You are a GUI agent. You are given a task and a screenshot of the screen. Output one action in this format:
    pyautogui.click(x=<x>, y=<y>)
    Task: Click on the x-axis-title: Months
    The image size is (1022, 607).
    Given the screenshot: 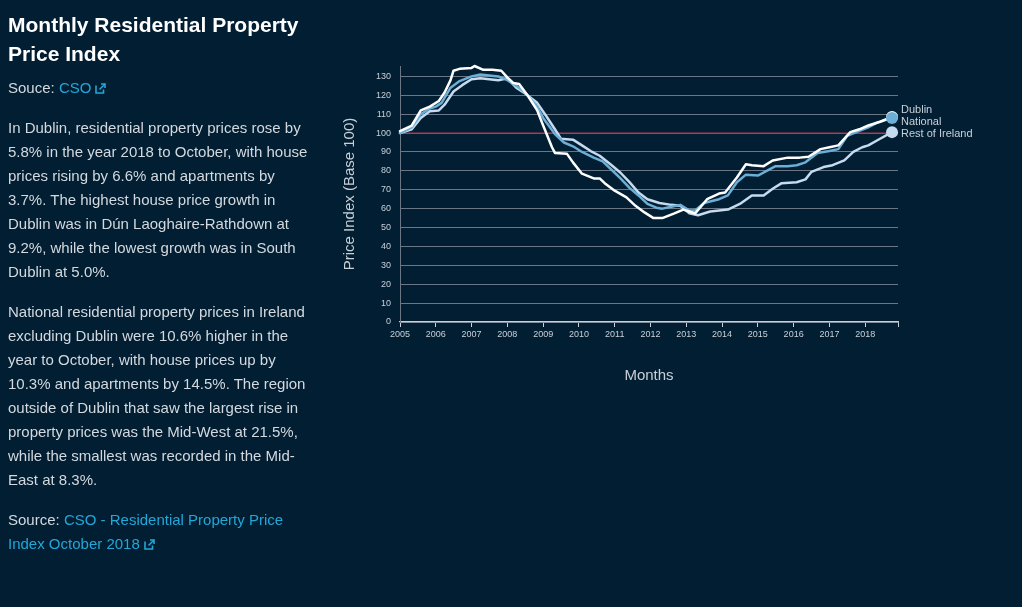 What is the action you would take?
    pyautogui.click(x=649, y=375)
    